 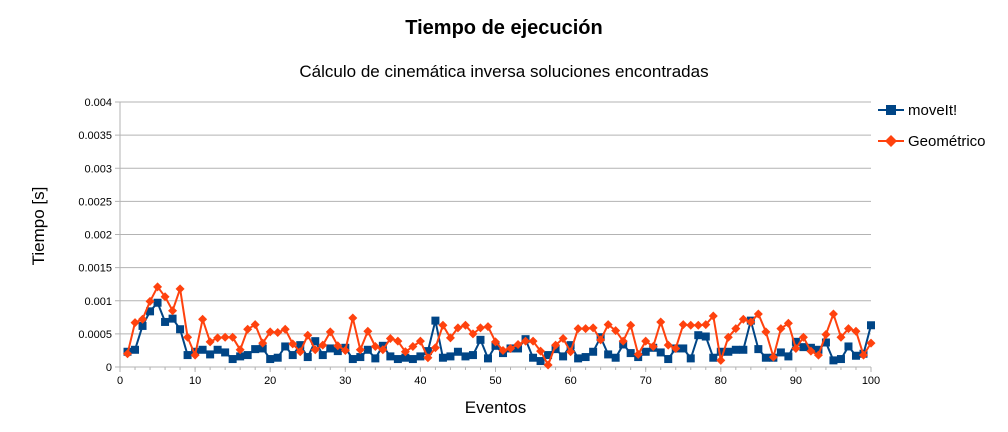 What do you see at coordinates (932, 125) in the screenshot?
I see `legend: moveIt! Geométrico` at bounding box center [932, 125].